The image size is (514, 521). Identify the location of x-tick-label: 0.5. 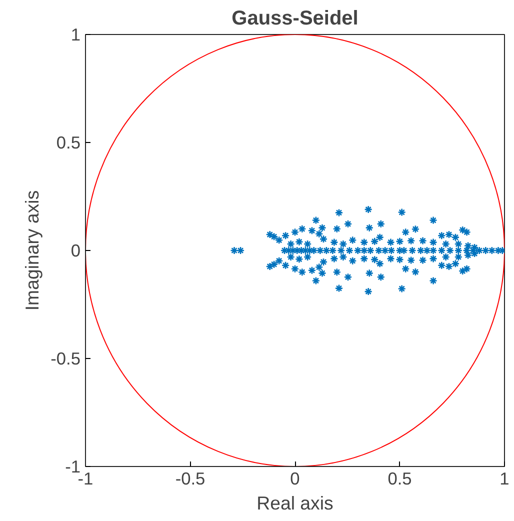
(400, 478).